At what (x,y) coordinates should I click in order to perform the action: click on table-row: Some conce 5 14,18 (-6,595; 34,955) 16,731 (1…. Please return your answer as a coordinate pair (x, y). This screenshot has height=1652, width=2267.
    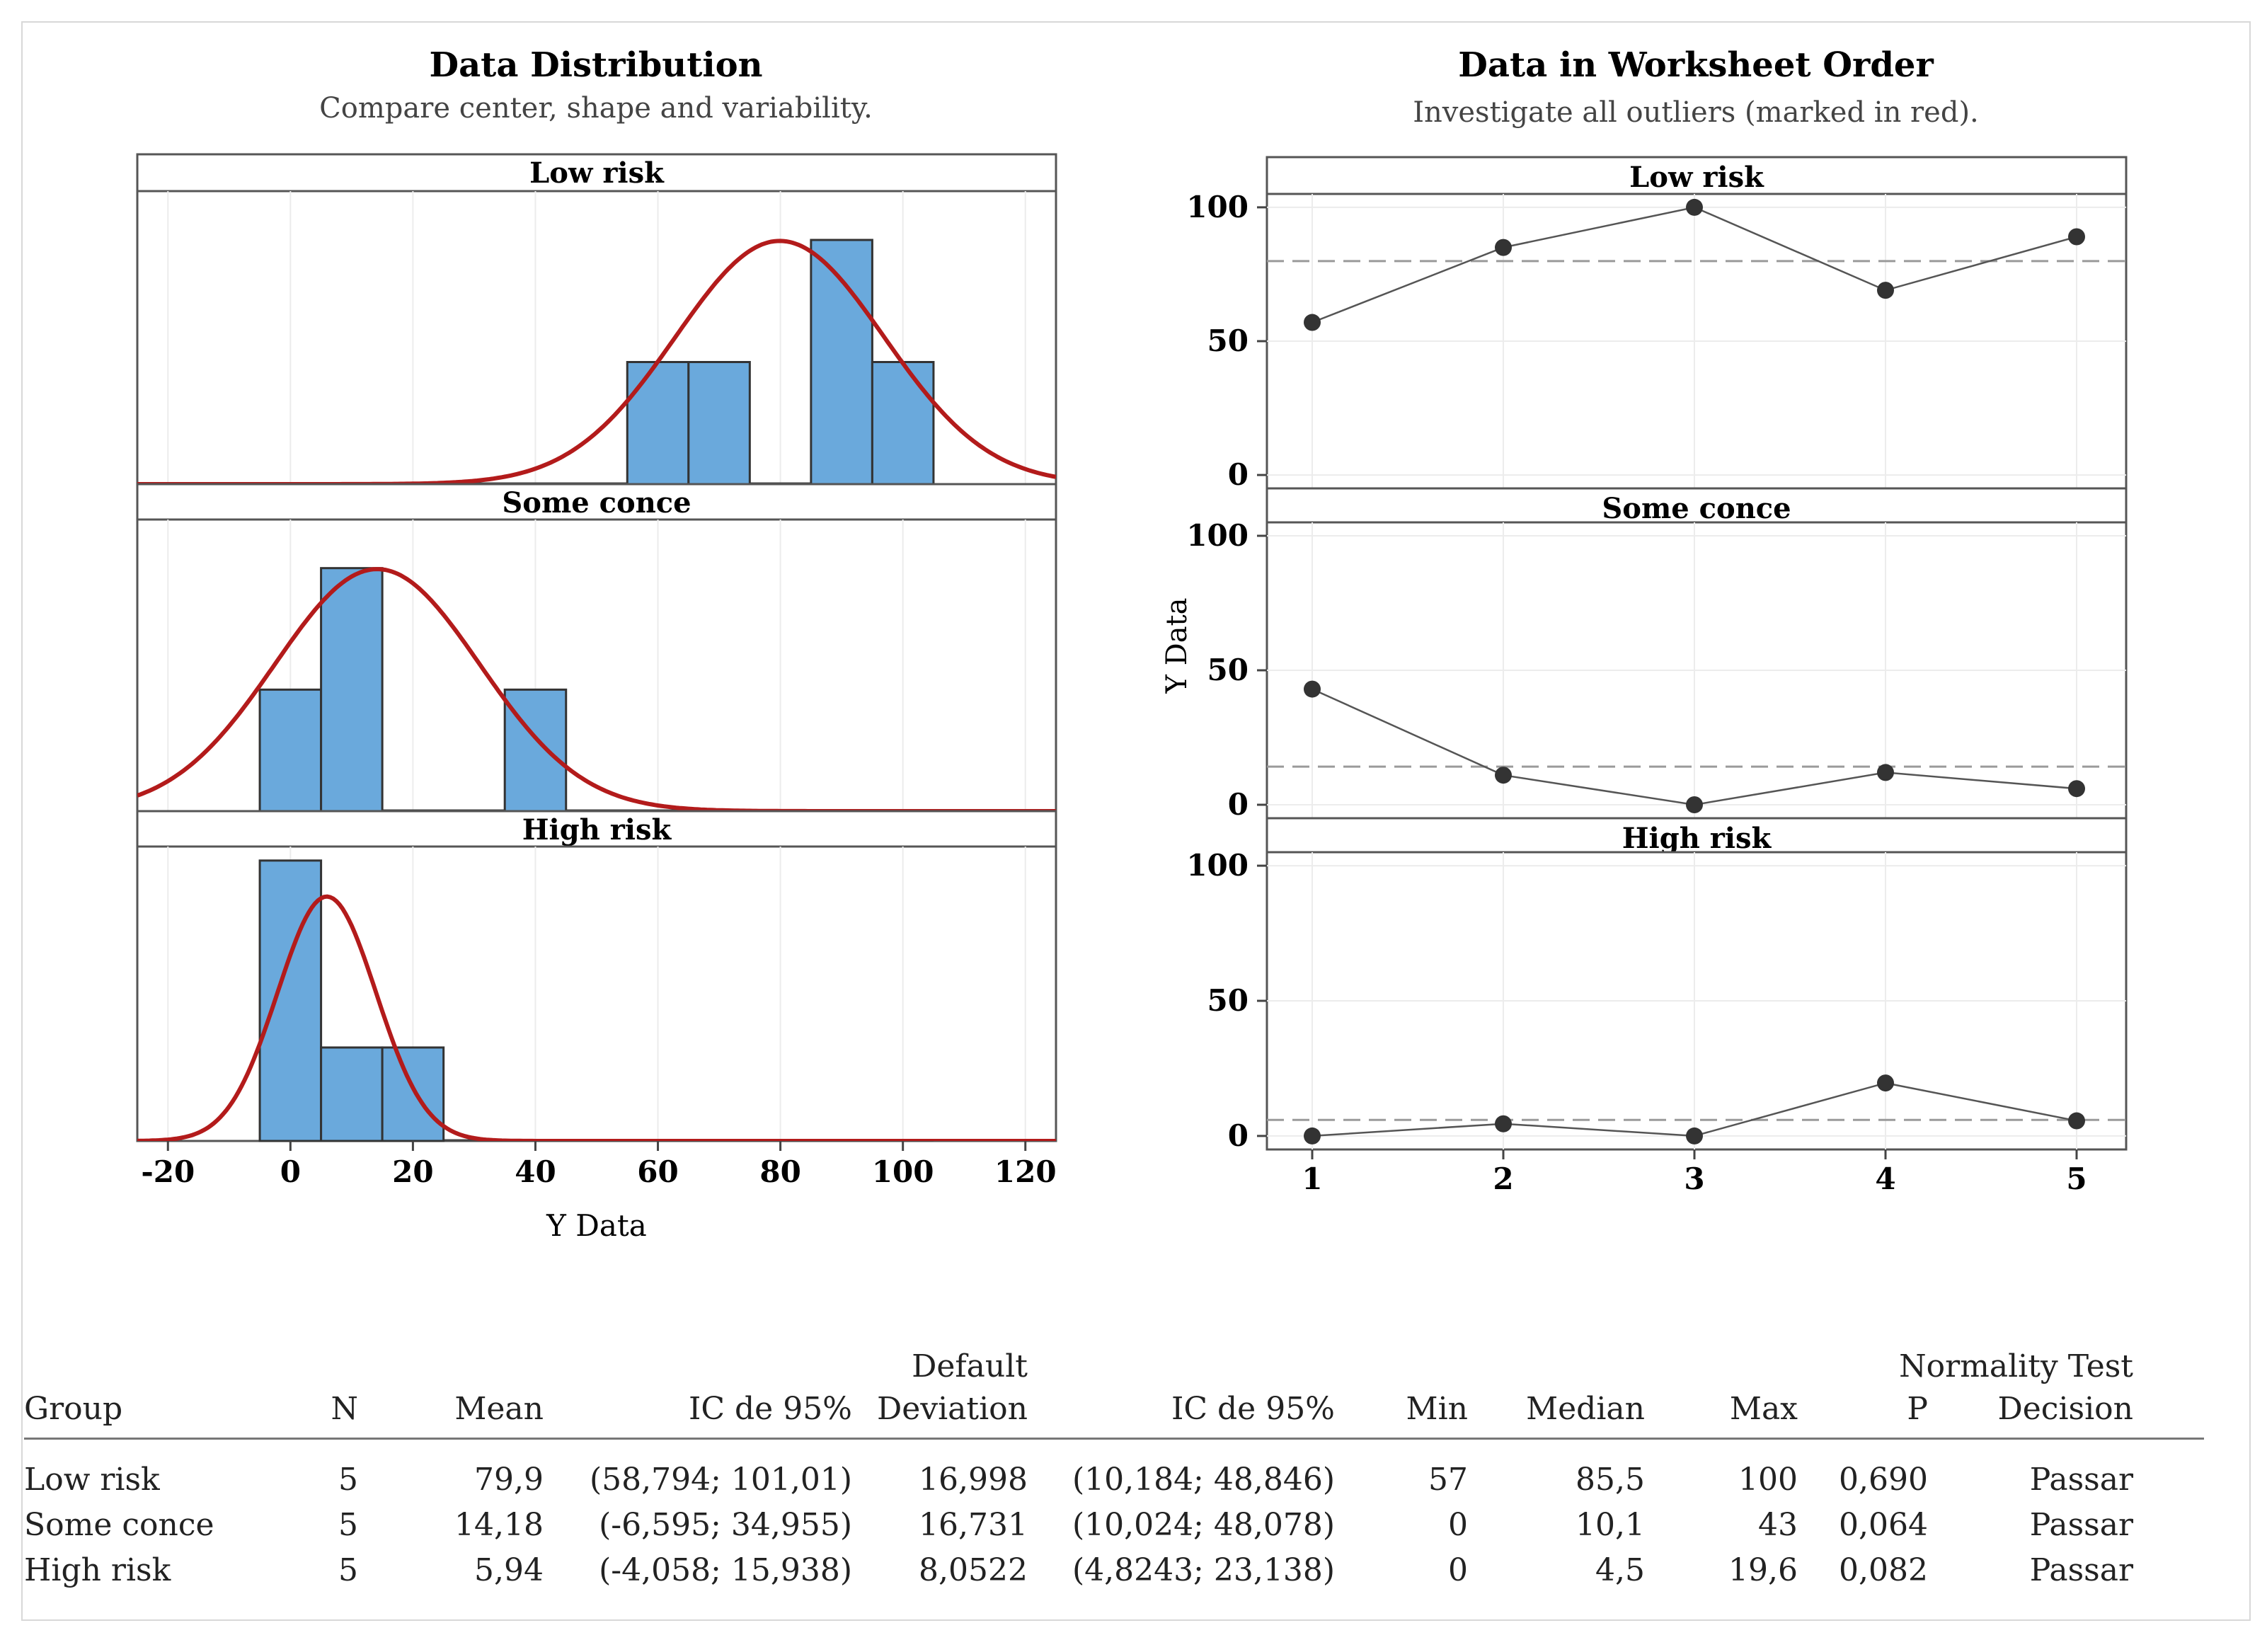
    Looking at the image, I should click on (1121, 1528).